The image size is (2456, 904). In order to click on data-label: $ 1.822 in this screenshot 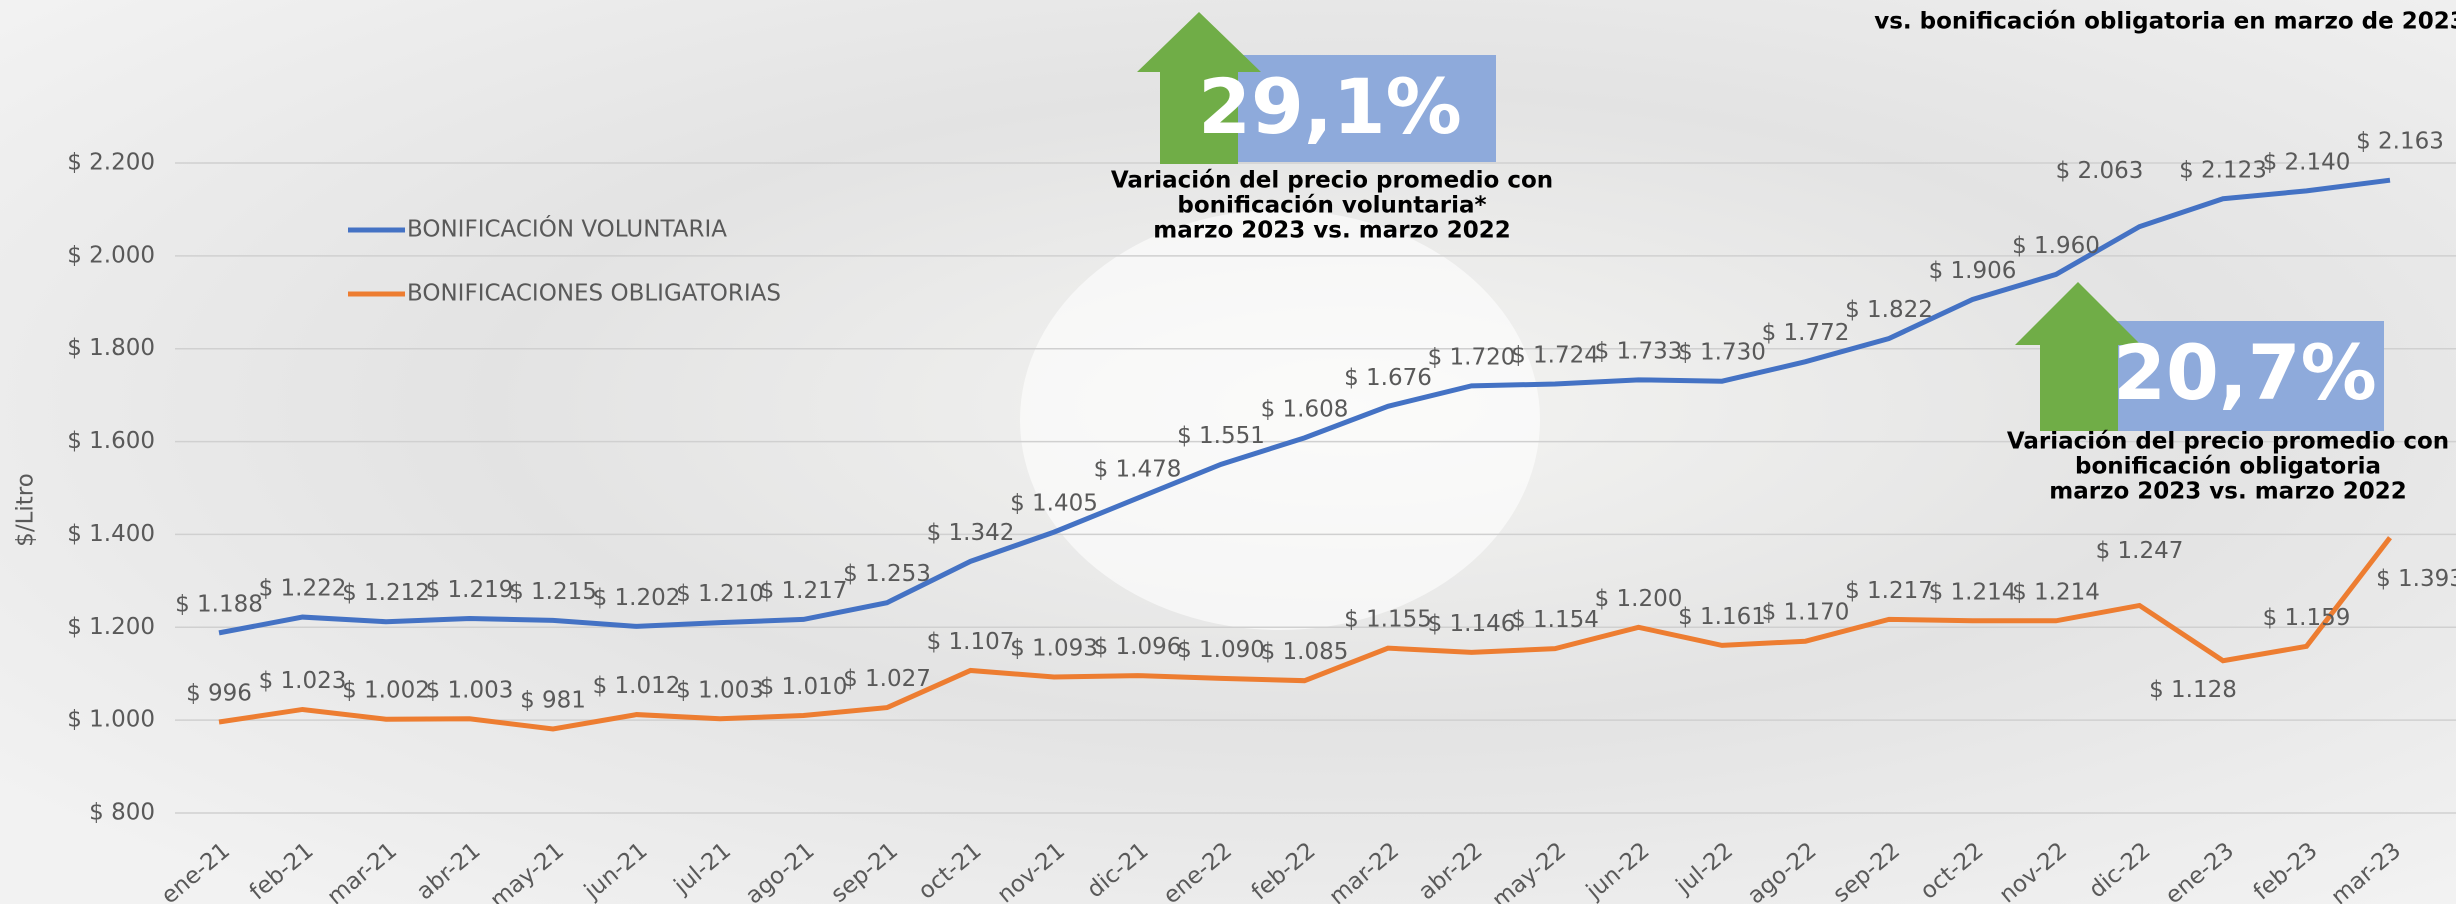, I will do `click(1889, 310)`.